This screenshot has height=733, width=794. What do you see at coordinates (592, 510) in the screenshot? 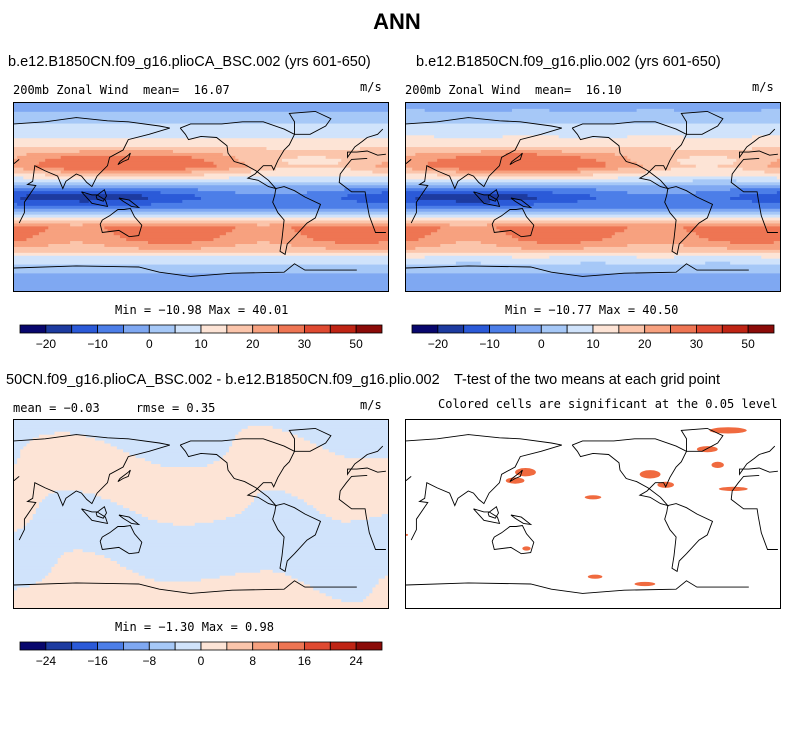
I see `panel4-map-svg` at bounding box center [592, 510].